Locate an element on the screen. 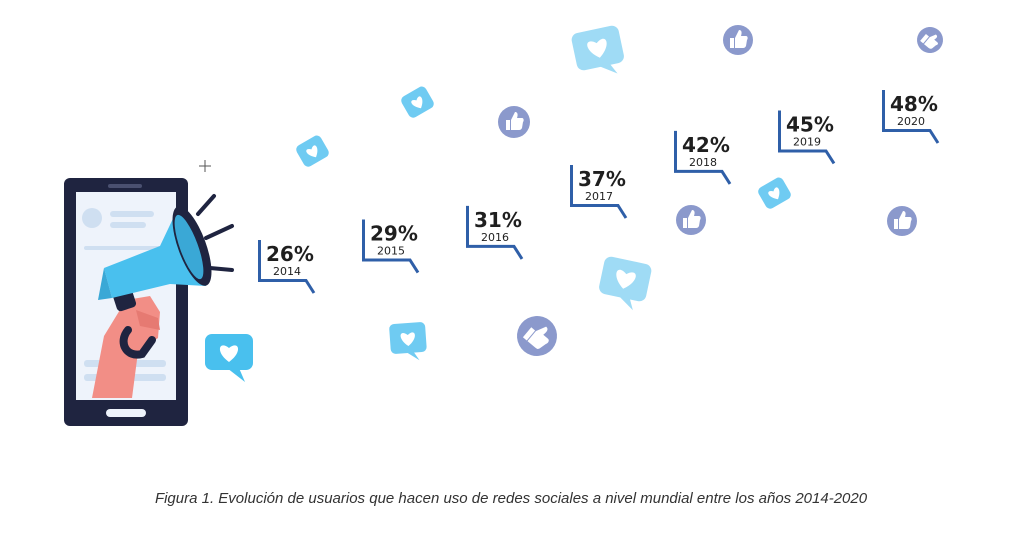 This screenshot has width=1022, height=559. data-bubble: 29%2015 is located at coordinates (391, 246).